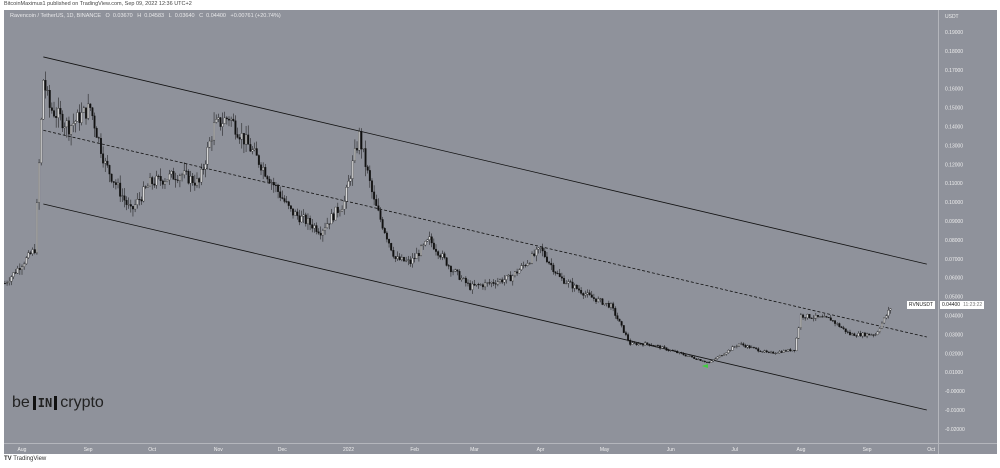  I want to click on price-tick: 0.04000, so click(954, 317).